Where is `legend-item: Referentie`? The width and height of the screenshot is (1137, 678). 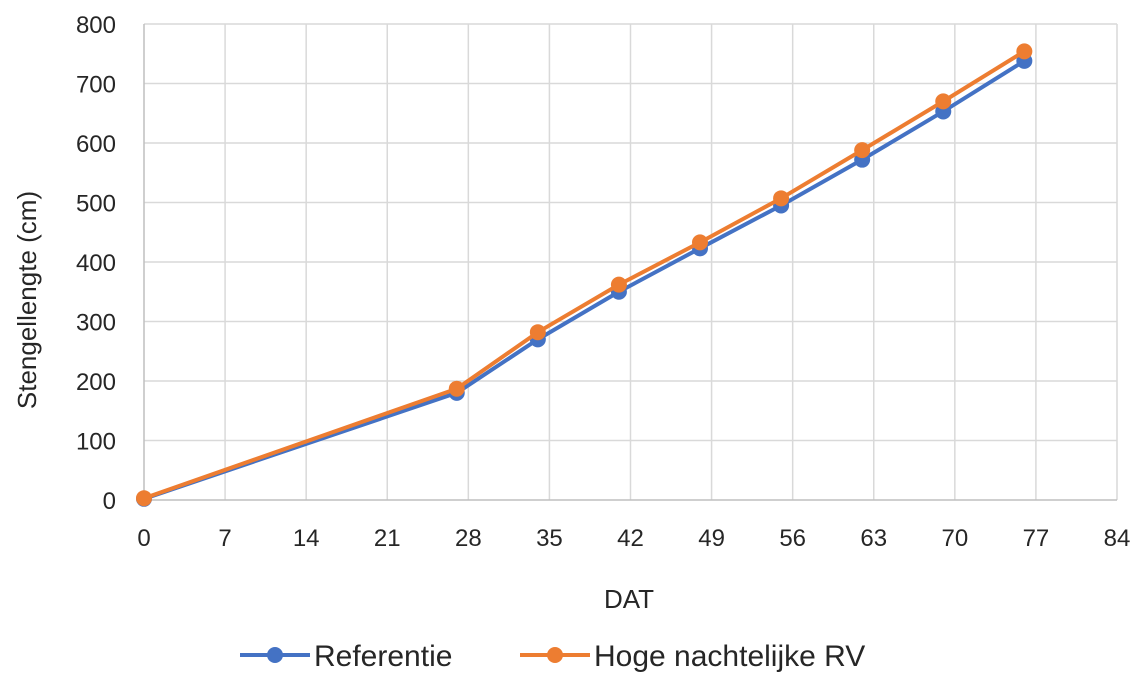 legend-item: Referentie is located at coordinates (346, 656).